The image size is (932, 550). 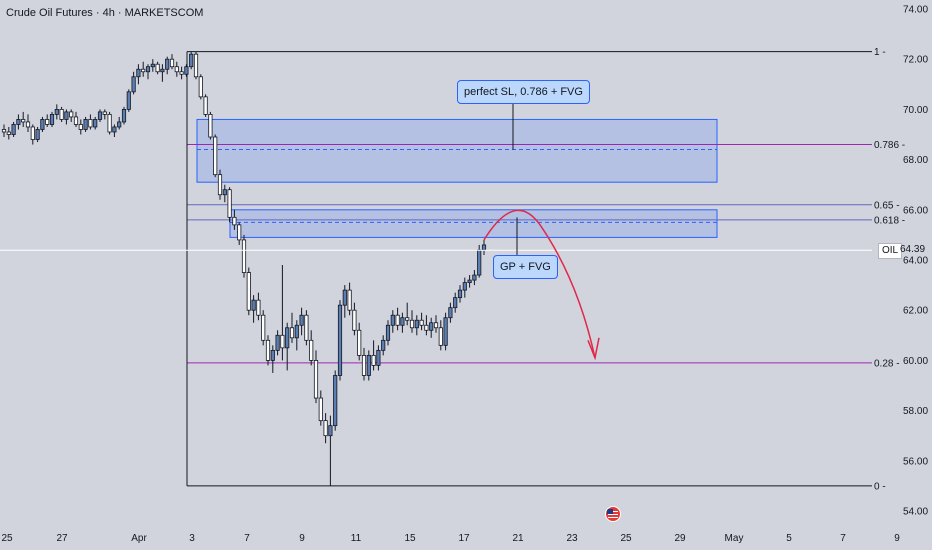 I want to click on callout-perfect-sl: perfect SL, 0.786 + FVG, so click(x=523, y=92).